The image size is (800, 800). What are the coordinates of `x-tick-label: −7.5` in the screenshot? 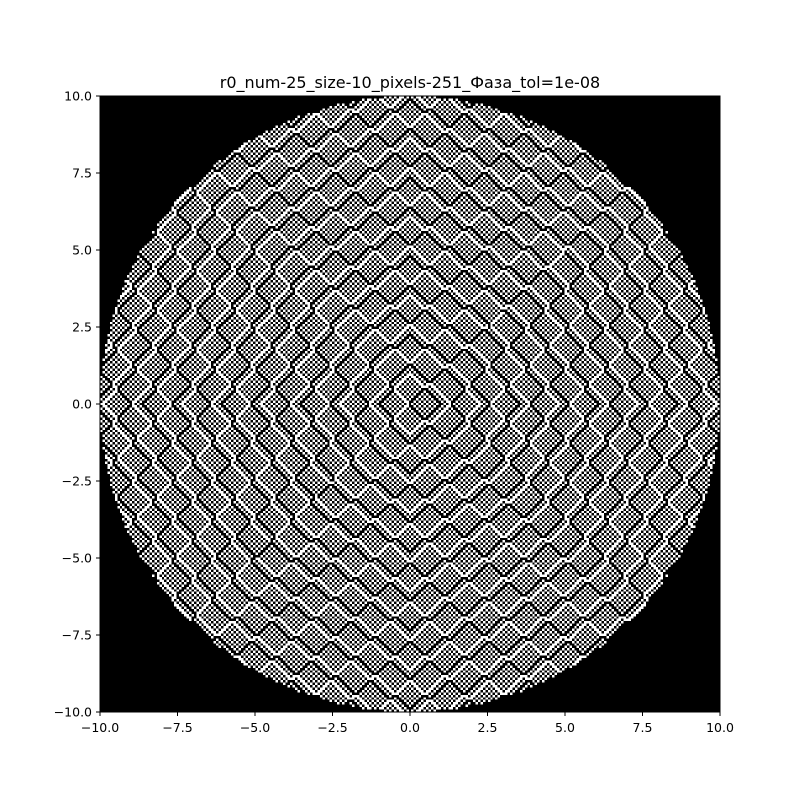 It's located at (177, 727).